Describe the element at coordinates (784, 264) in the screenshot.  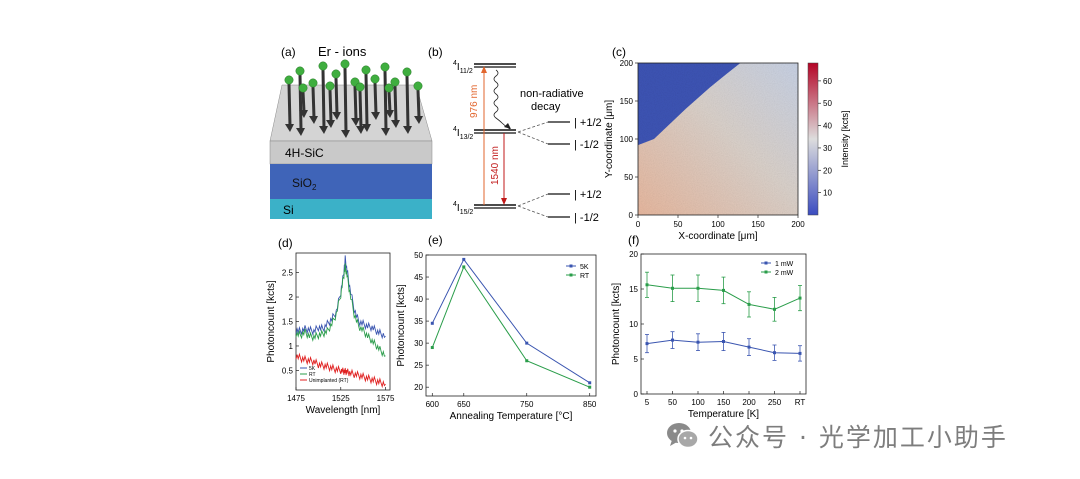
I see `legend-label: 1 mW` at that location.